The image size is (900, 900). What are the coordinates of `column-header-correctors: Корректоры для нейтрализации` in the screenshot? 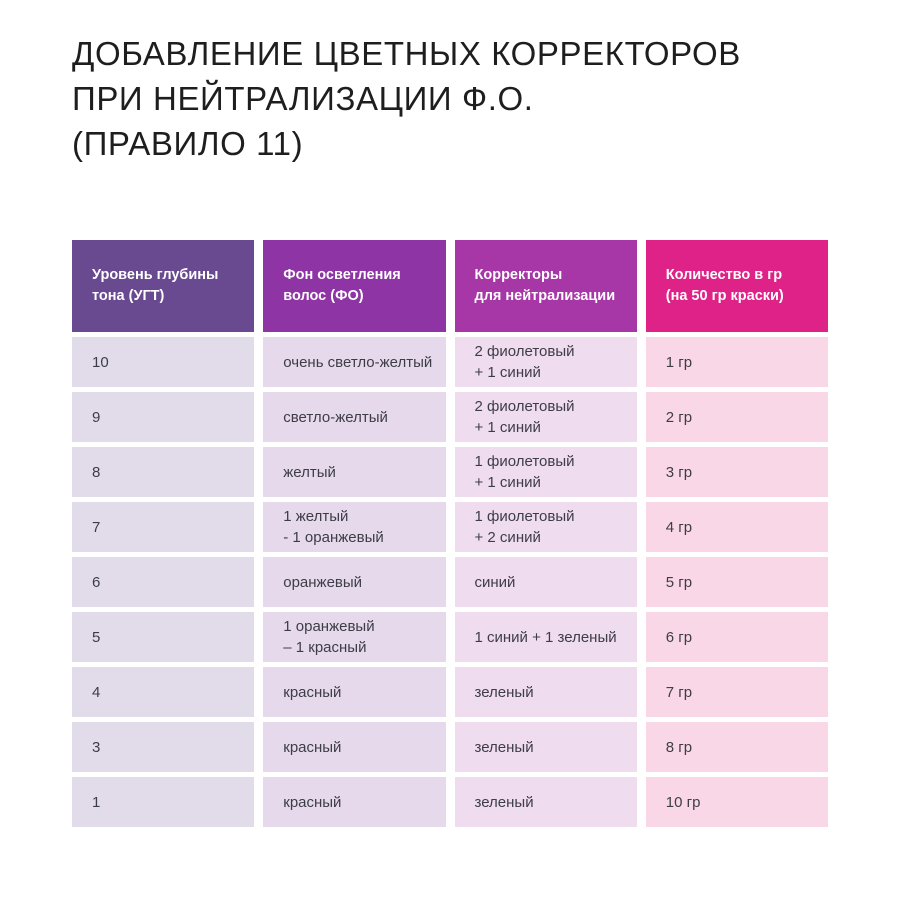 It's located at (545, 286).